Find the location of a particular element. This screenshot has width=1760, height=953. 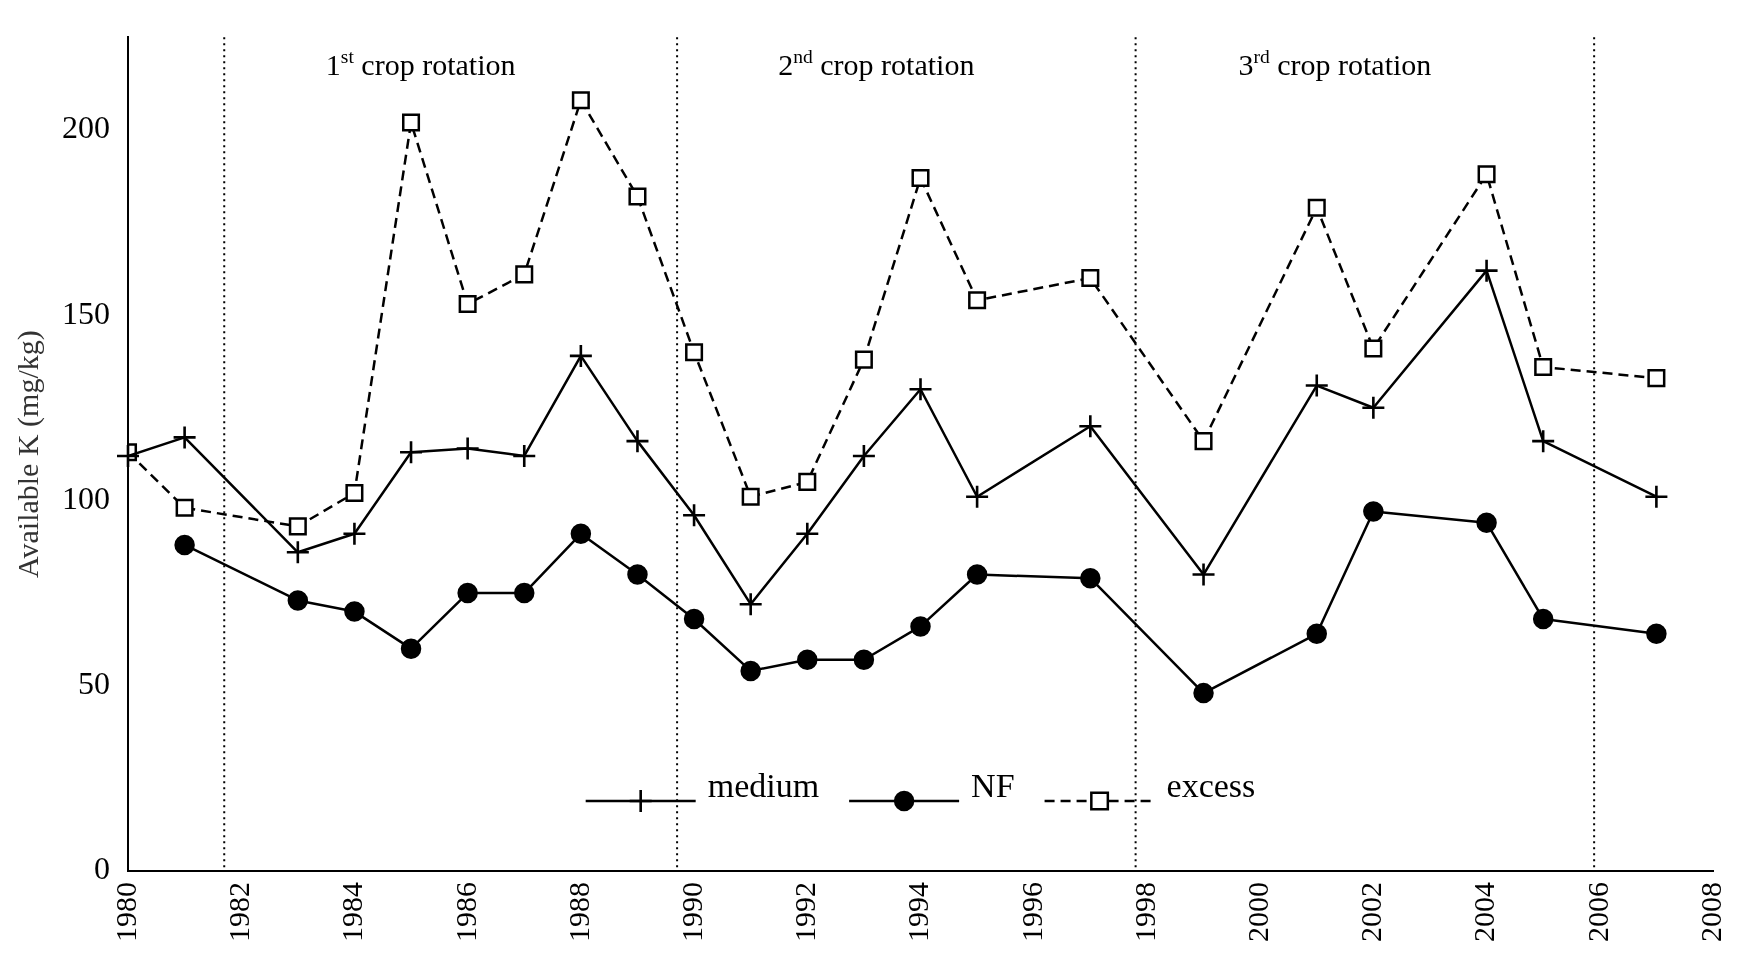

x-tick-label: 1984 is located at coordinates (352, 912).